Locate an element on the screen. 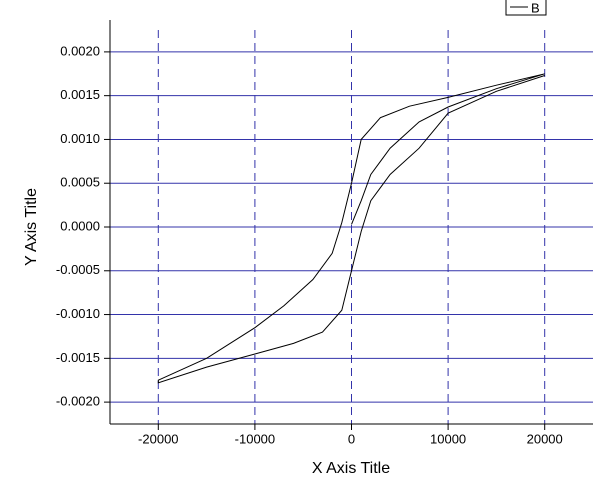 This screenshot has width=600, height=501. y-tick-label: -0.0010 is located at coordinates (78, 313).